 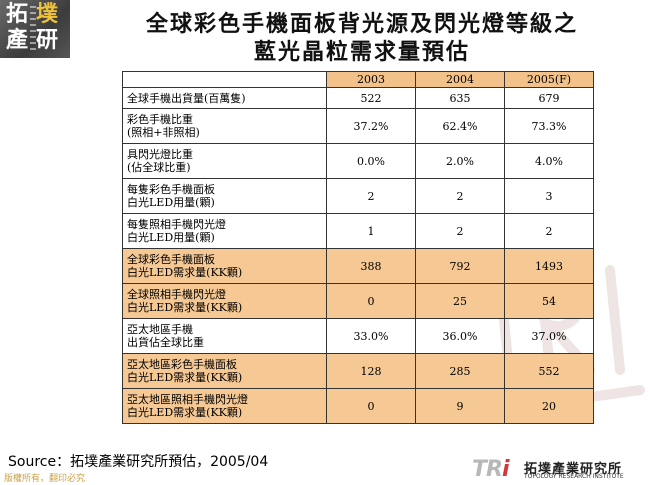 What do you see at coordinates (549, 126) in the screenshot?
I see `table-cell: 73.3%` at bounding box center [549, 126].